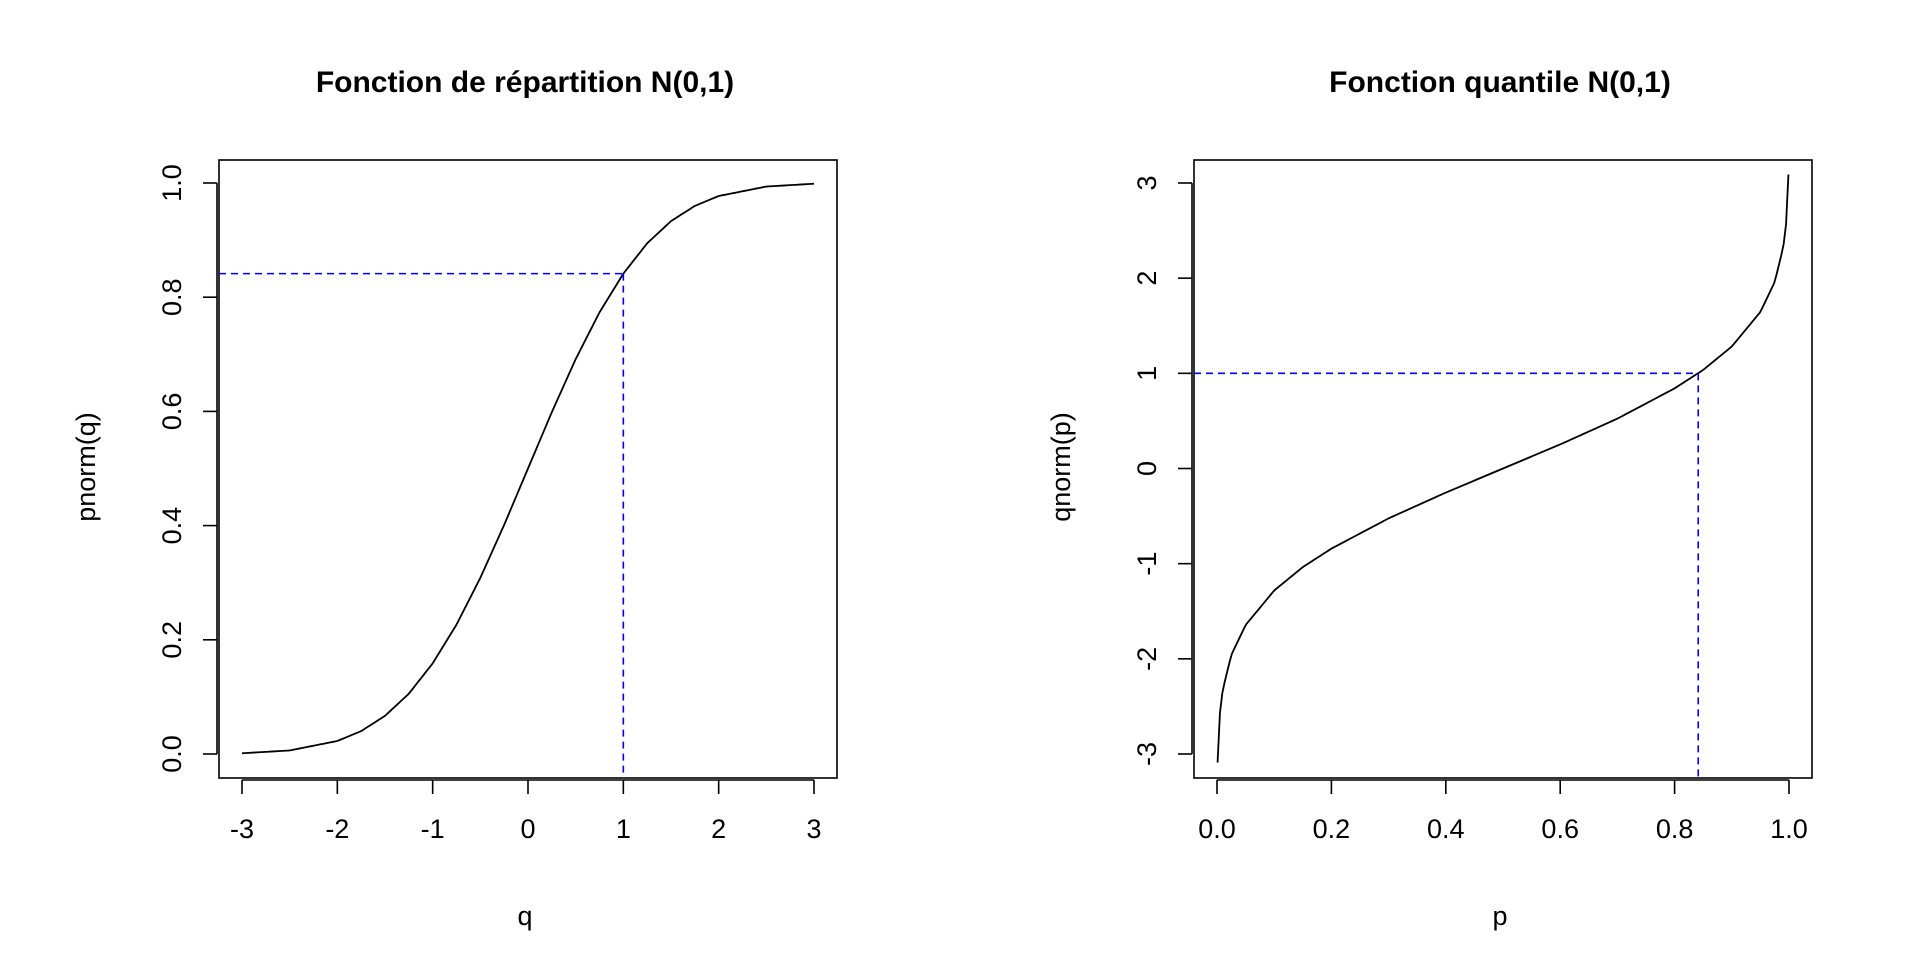 The height and width of the screenshot is (960, 1920). Describe the element at coordinates (433, 829) in the screenshot. I see `chart-cdf-x-tick-label: -1` at that location.